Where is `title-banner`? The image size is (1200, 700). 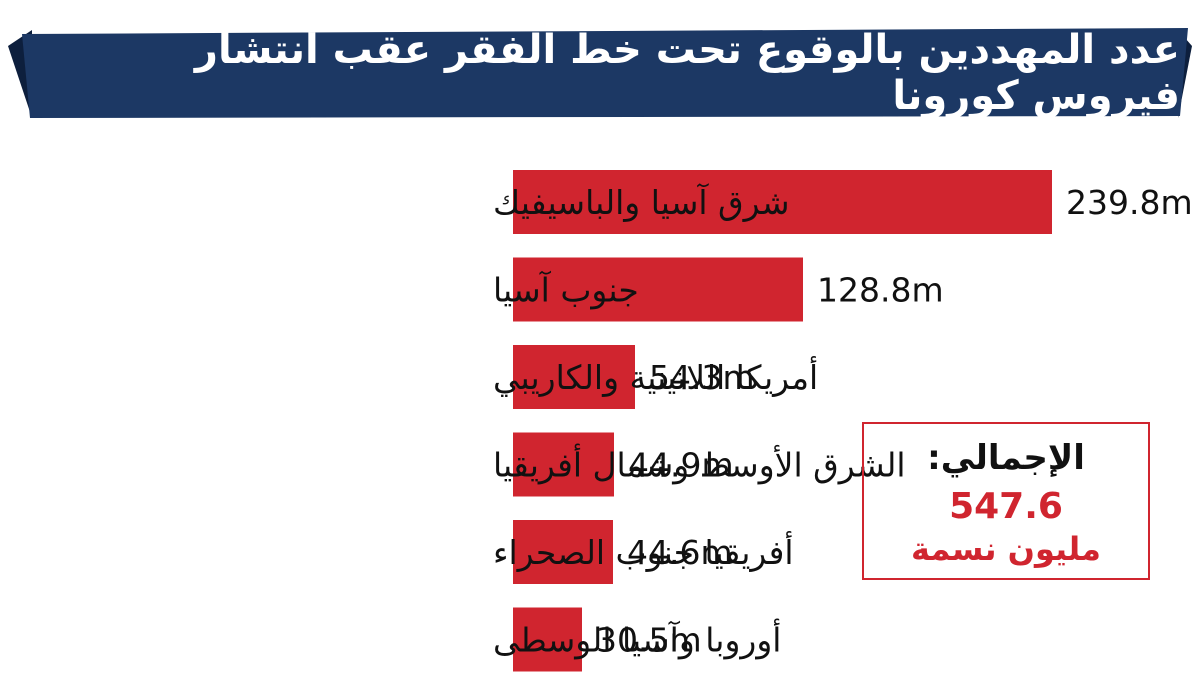
title-banner is located at coordinates (600, 73).